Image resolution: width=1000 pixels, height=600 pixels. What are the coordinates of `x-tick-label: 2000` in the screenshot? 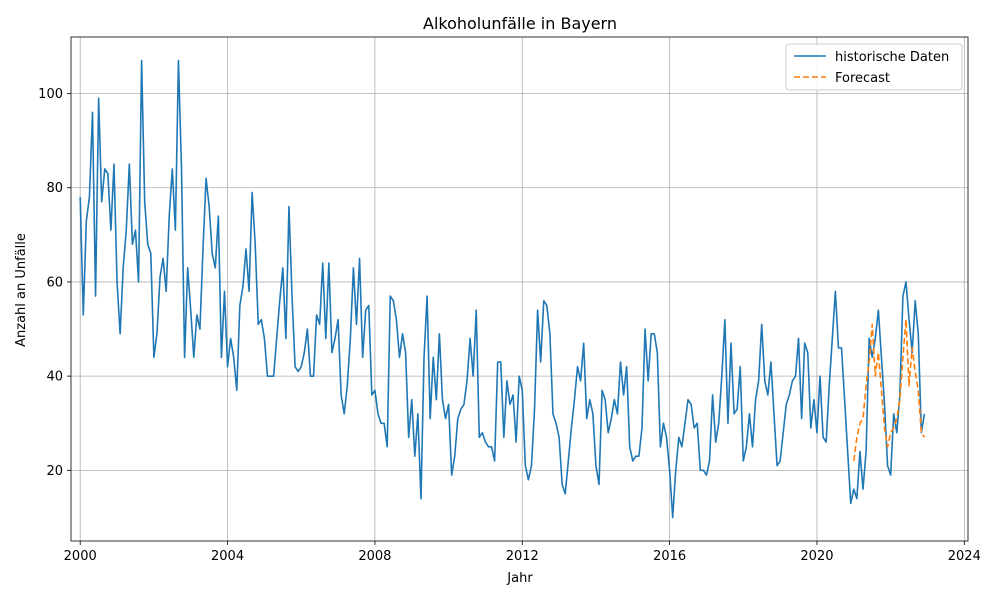 It's located at (80, 556).